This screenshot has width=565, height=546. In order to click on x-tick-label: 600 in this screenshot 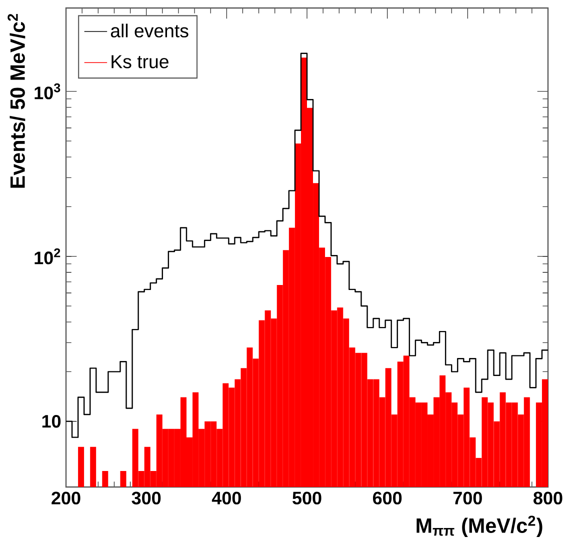, I will do `click(387, 498)`.